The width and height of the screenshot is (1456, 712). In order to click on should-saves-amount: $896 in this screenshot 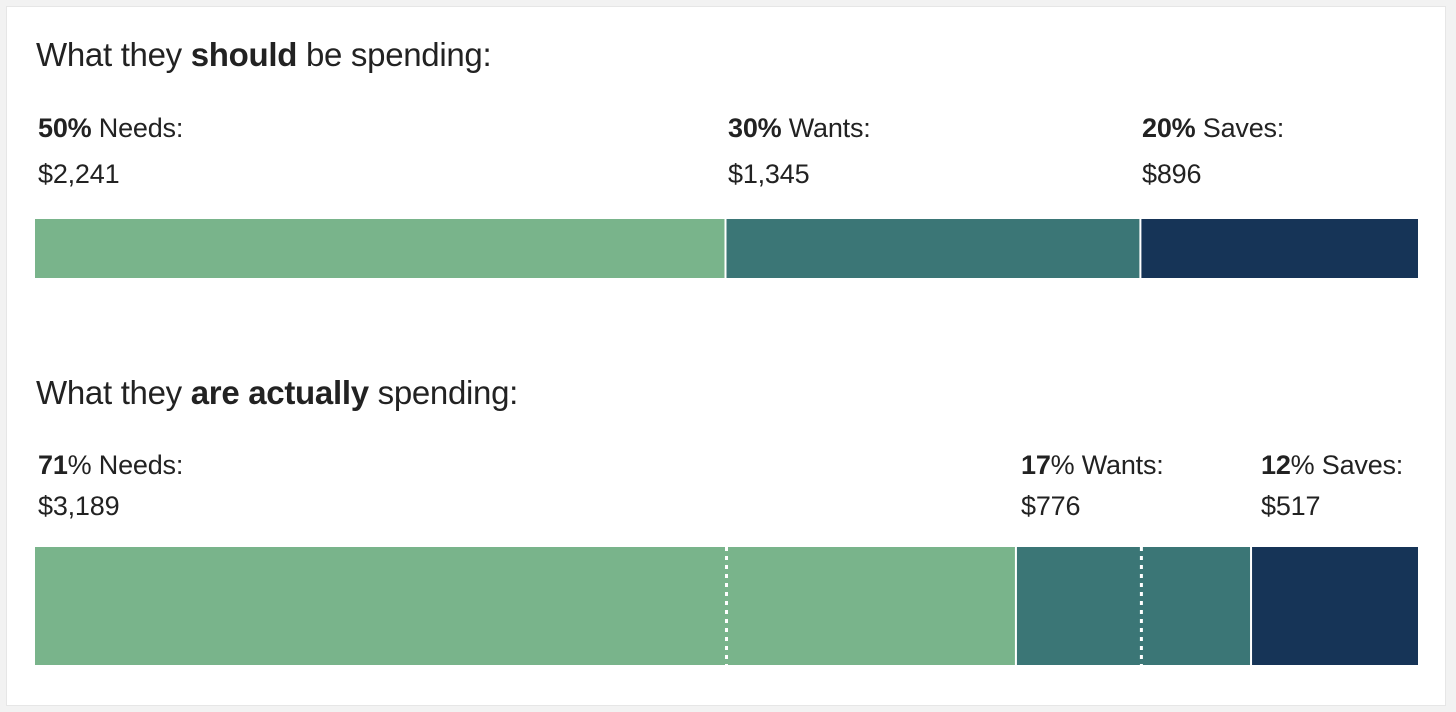, I will do `click(1172, 174)`.